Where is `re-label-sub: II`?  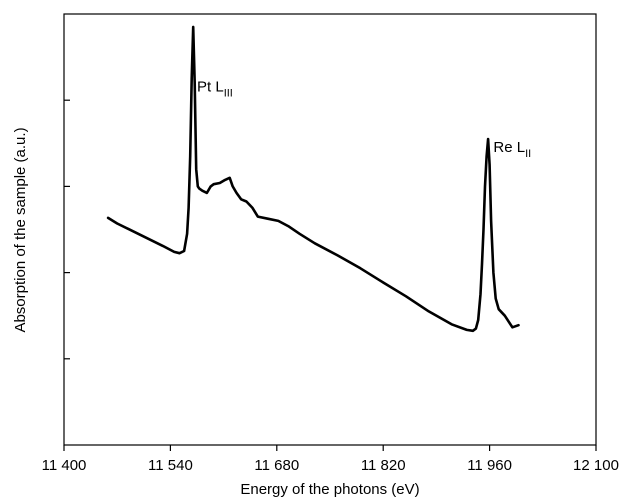
re-label-sub: II is located at coordinates (528, 154).